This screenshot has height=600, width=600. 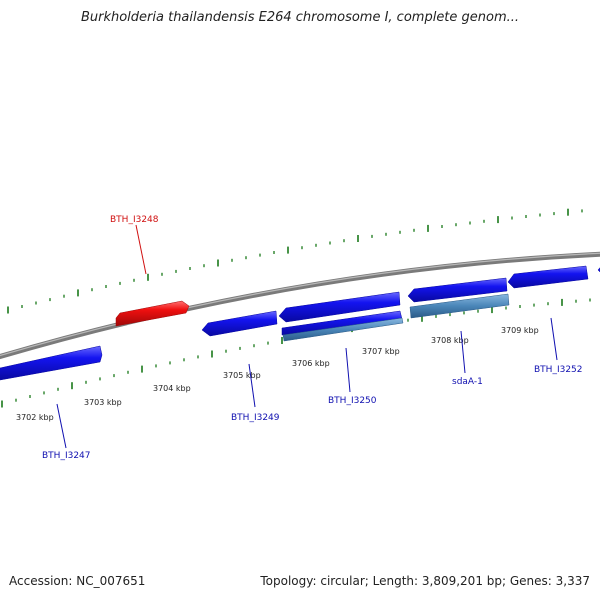 What do you see at coordinates (103, 402) in the screenshot?
I see `position-label: 3703 kbp` at bounding box center [103, 402].